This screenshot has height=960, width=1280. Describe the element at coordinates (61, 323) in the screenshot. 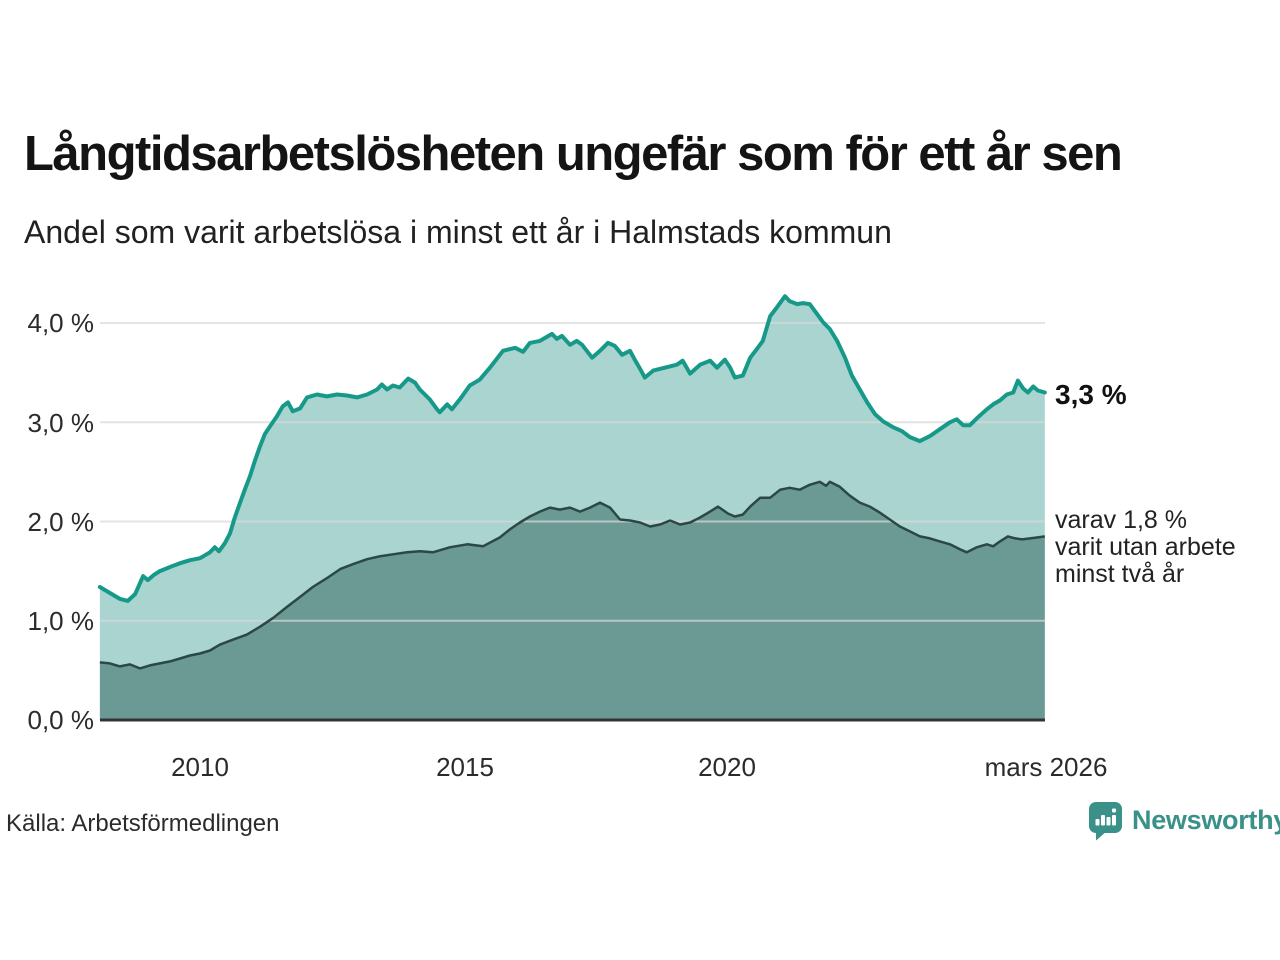

I see `y-tick-4: 4,0 %` at that location.